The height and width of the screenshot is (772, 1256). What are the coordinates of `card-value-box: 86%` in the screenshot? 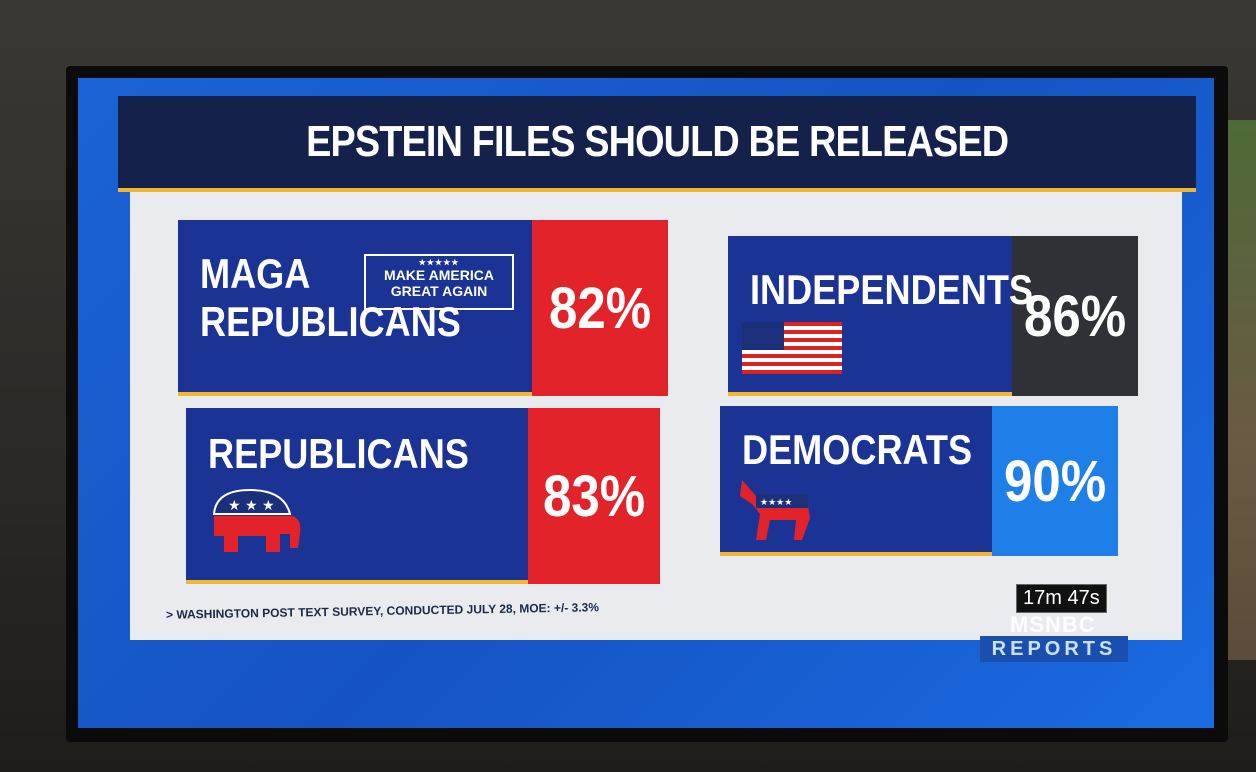 It's located at (1075, 316).